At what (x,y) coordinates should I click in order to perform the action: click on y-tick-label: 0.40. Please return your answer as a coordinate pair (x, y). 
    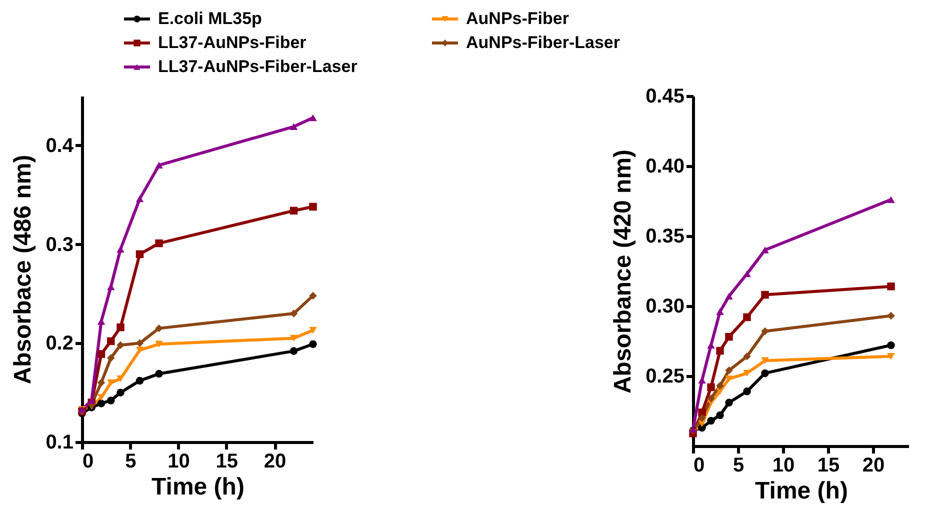
    Looking at the image, I should click on (665, 167).